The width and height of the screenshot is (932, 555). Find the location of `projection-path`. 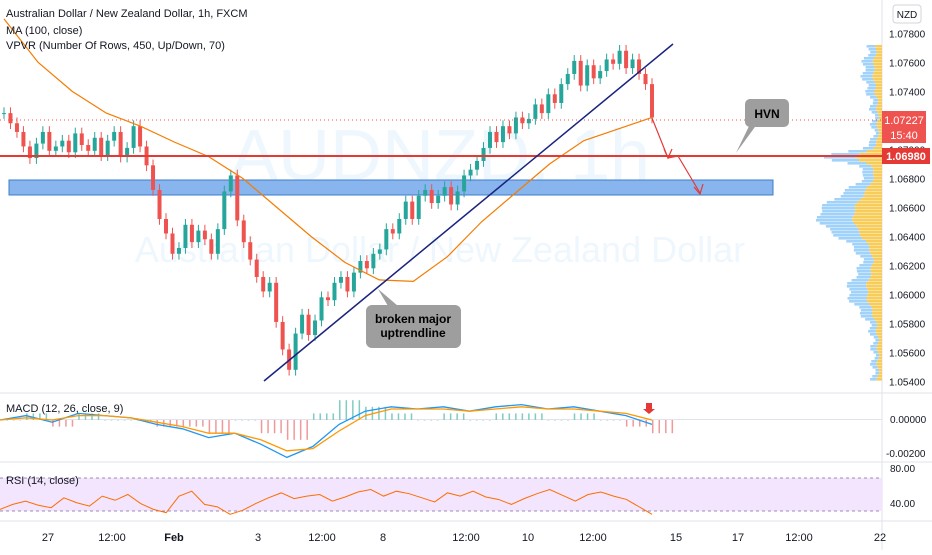

projection-path is located at coordinates (676, 155).